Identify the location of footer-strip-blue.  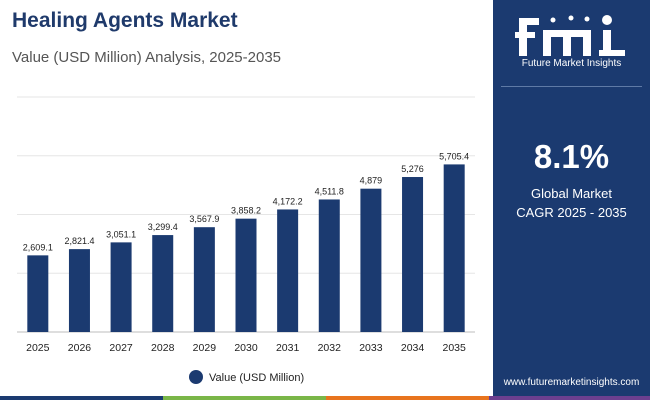
(81, 398).